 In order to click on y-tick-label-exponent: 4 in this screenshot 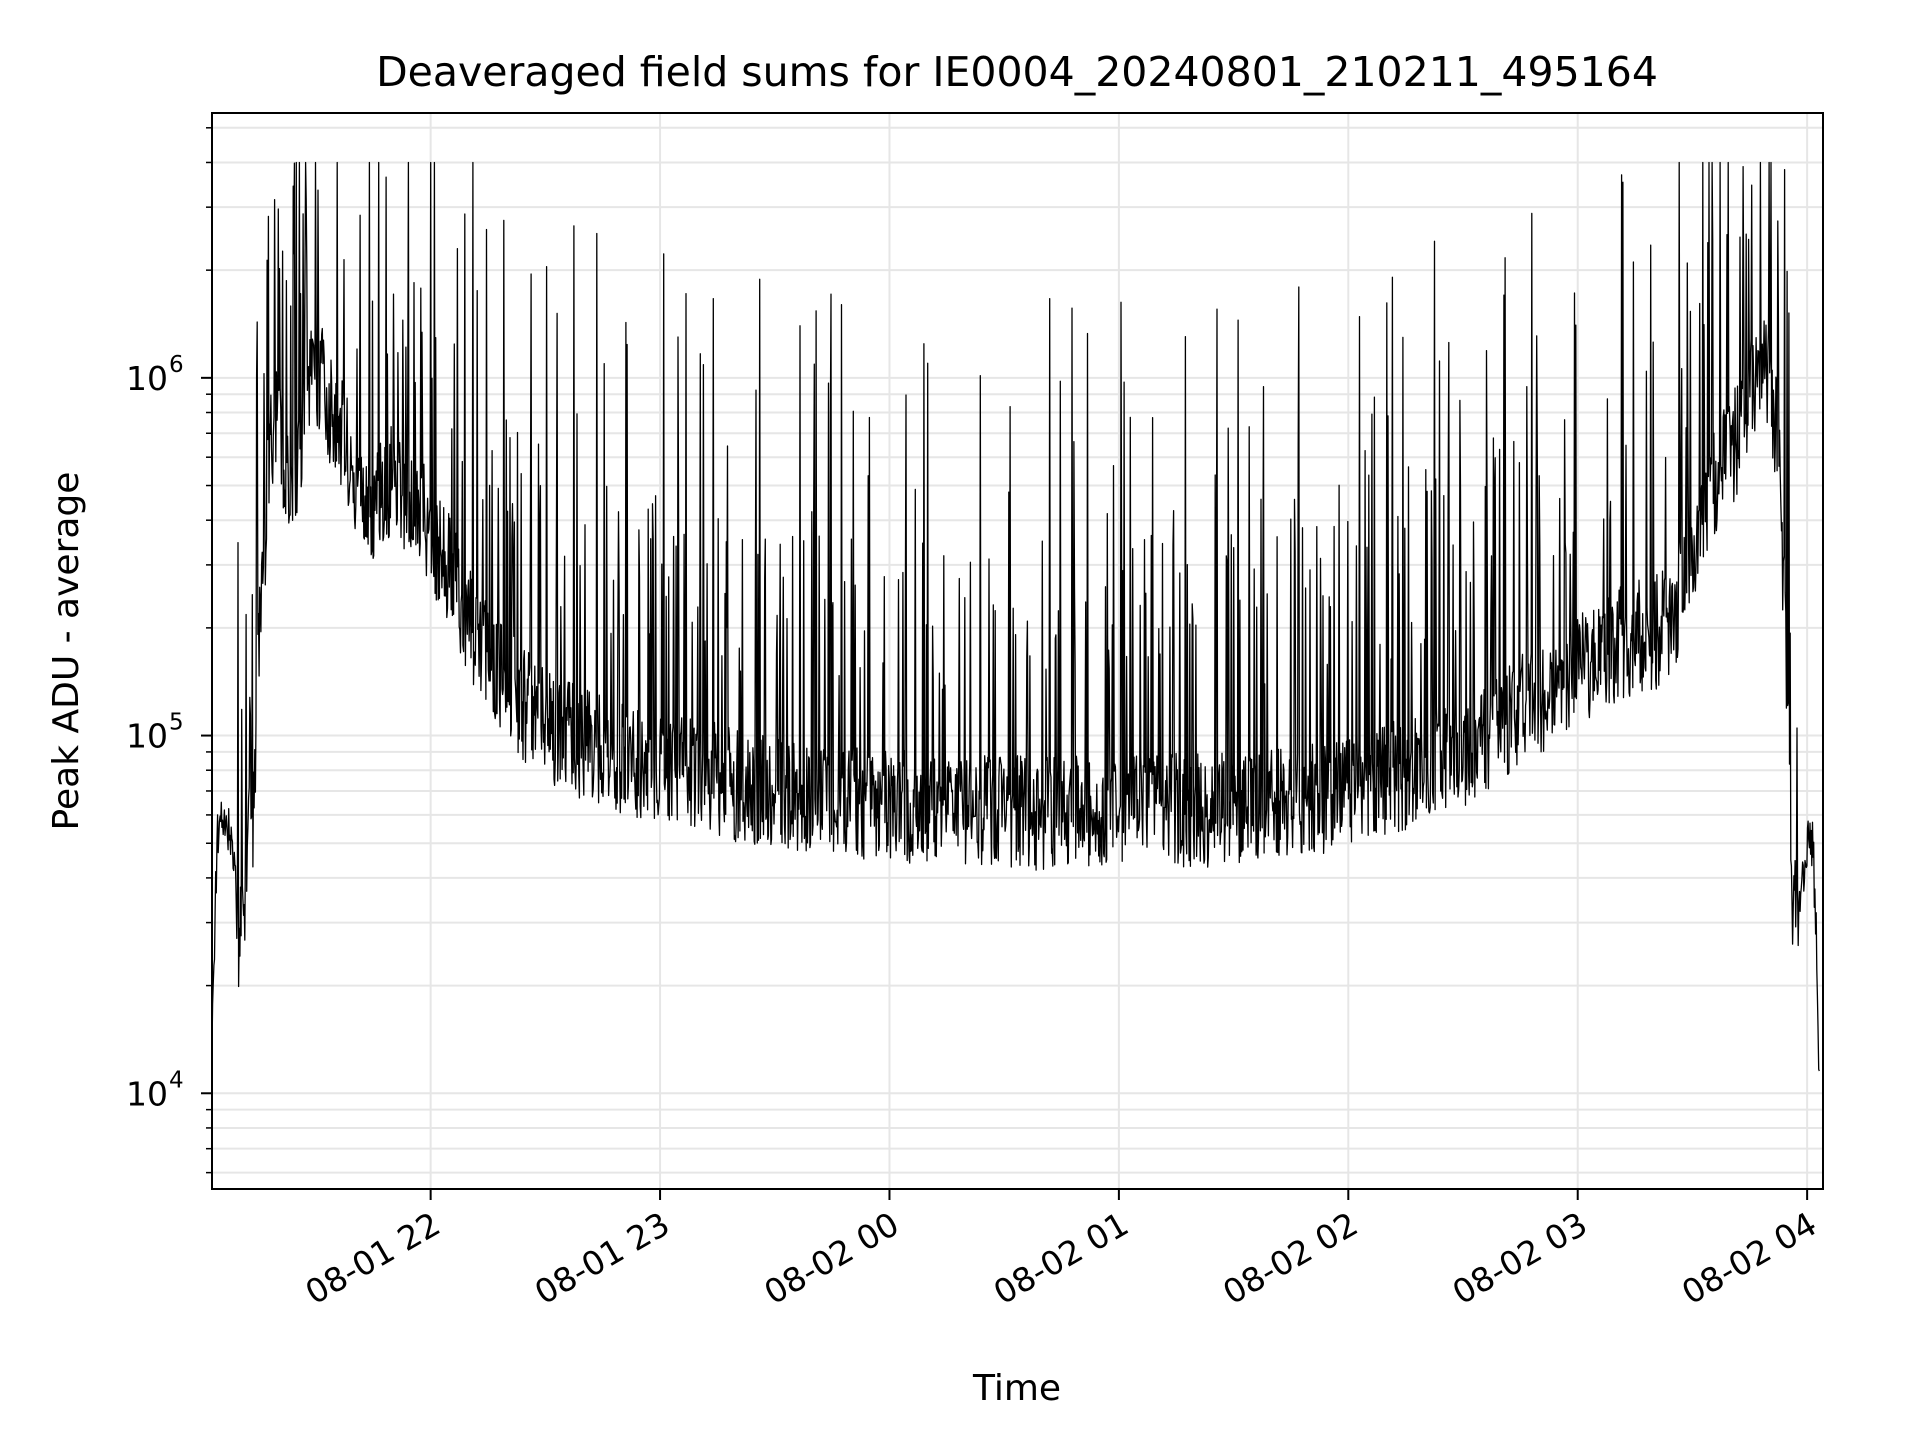, I will do `click(176, 1080)`.